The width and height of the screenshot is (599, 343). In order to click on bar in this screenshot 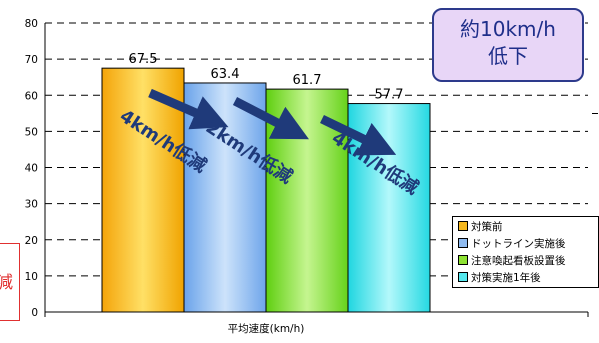, I will do `click(143, 190)`.